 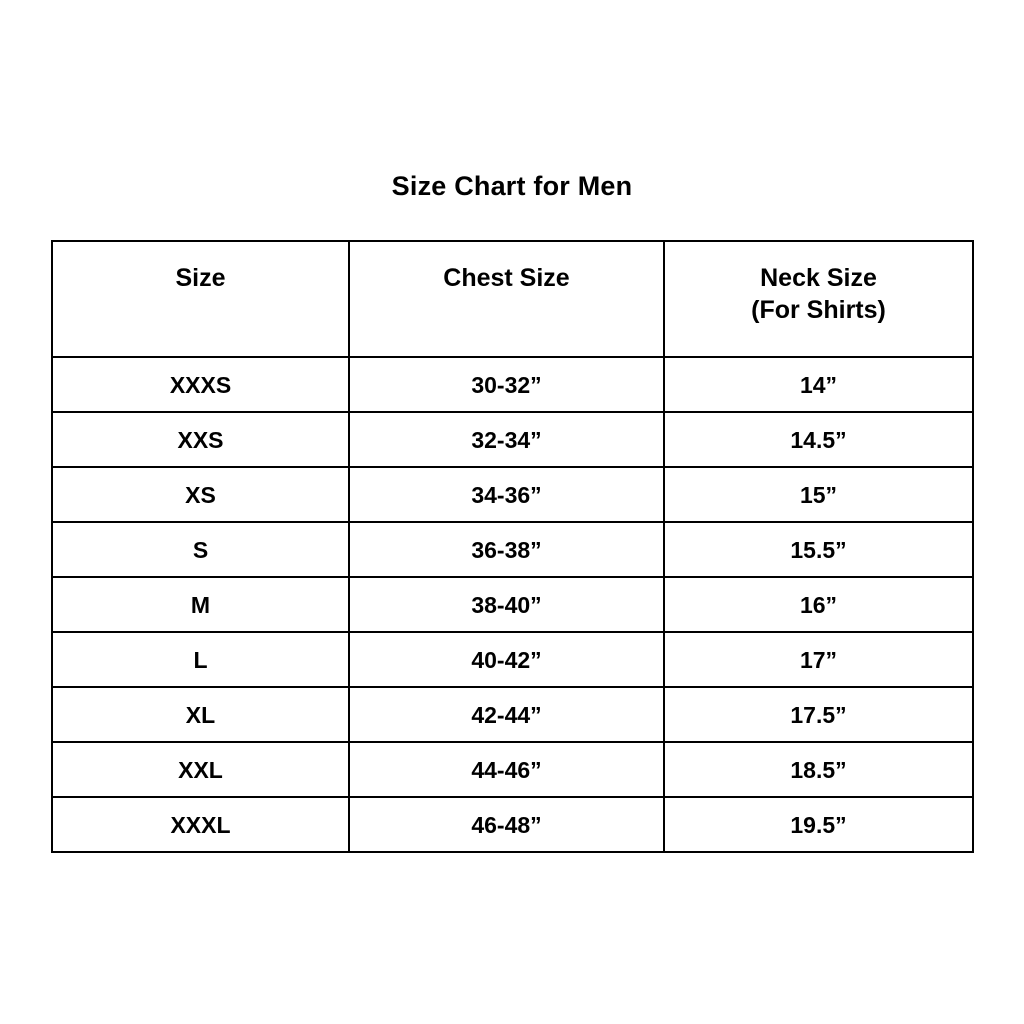 I want to click on table-header-row: Size Chest Size Neck Size (For Shirts), so click(x=512, y=299).